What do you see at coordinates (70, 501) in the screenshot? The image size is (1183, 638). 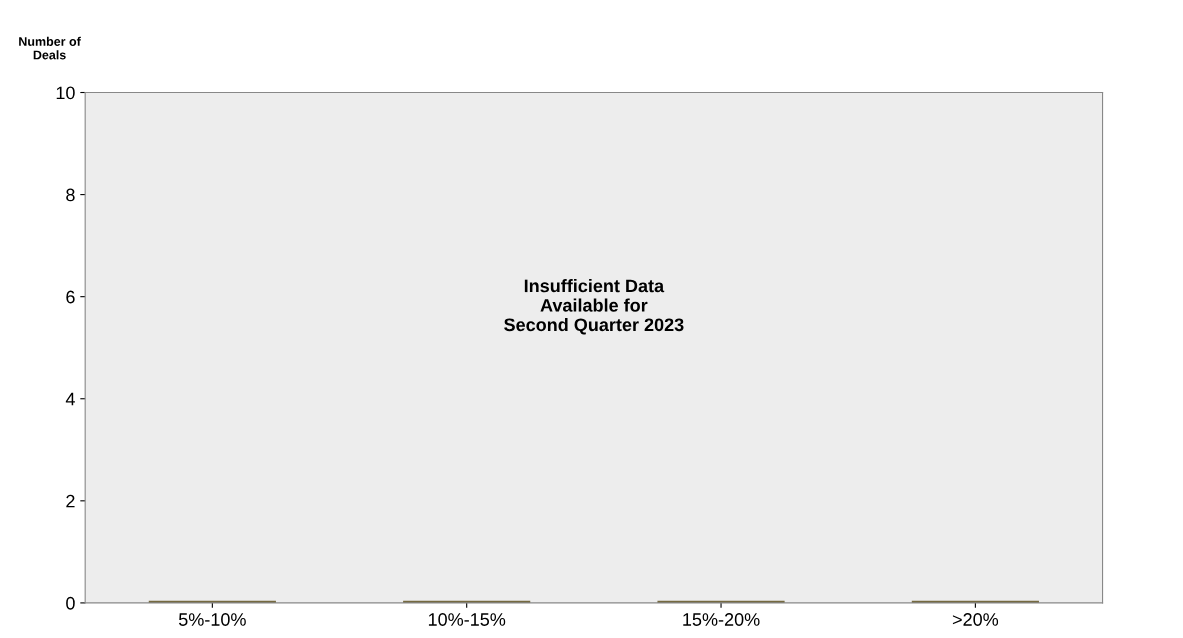 I see `y-tick-label: 2` at bounding box center [70, 501].